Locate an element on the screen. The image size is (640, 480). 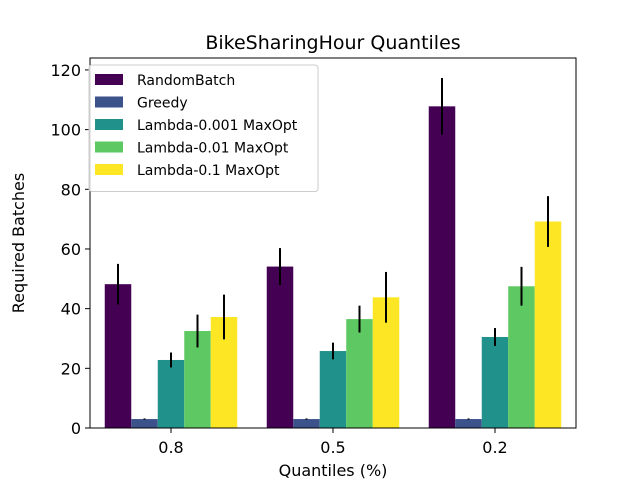
legend-box is located at coordinates (203, 128).